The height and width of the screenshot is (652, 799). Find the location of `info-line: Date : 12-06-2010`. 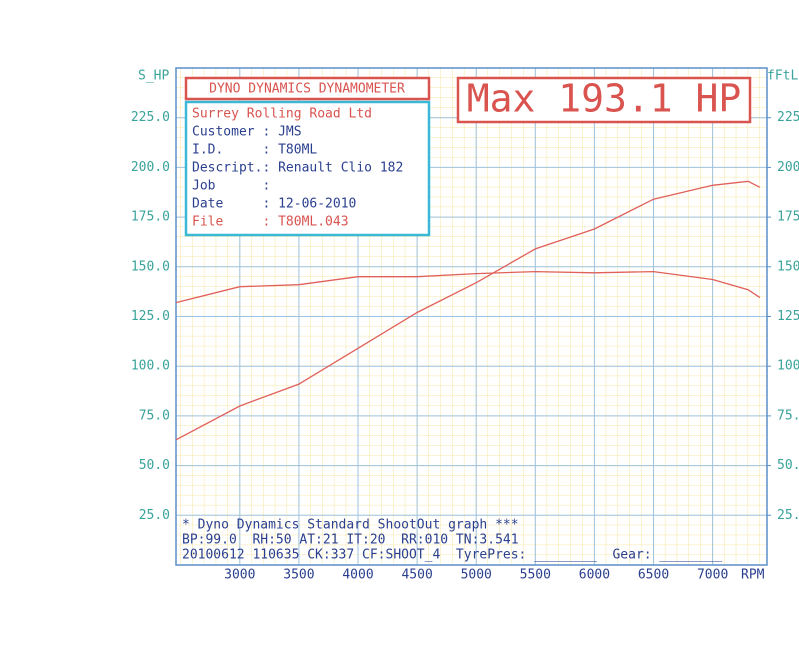

info-line: Date : 12-06-2010 is located at coordinates (274, 204).